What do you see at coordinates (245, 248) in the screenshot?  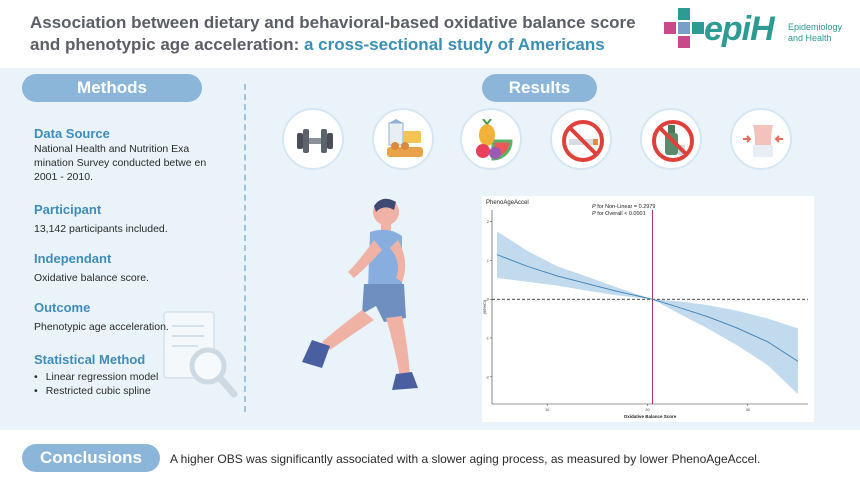 I see `section-divider` at bounding box center [245, 248].